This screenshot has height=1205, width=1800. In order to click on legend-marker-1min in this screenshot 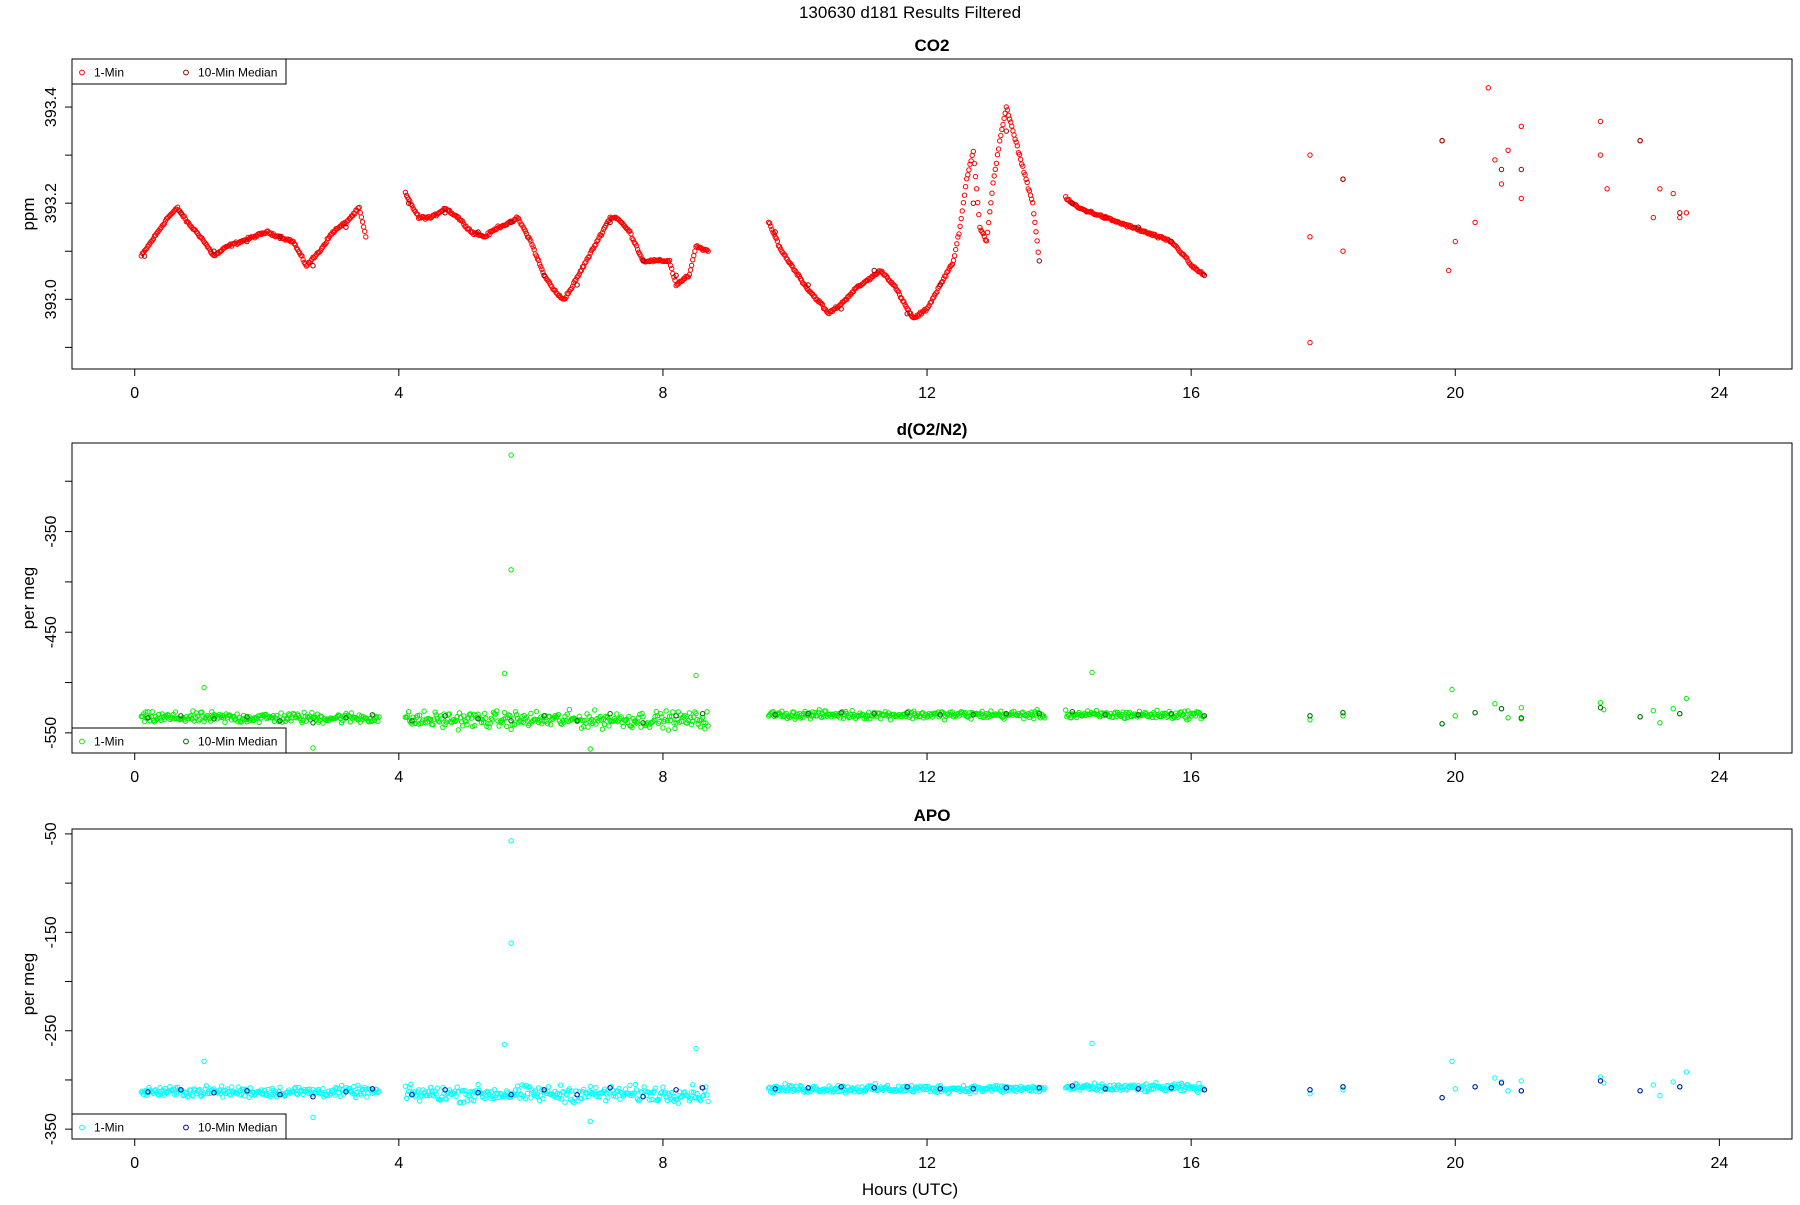, I will do `click(82, 1127)`.